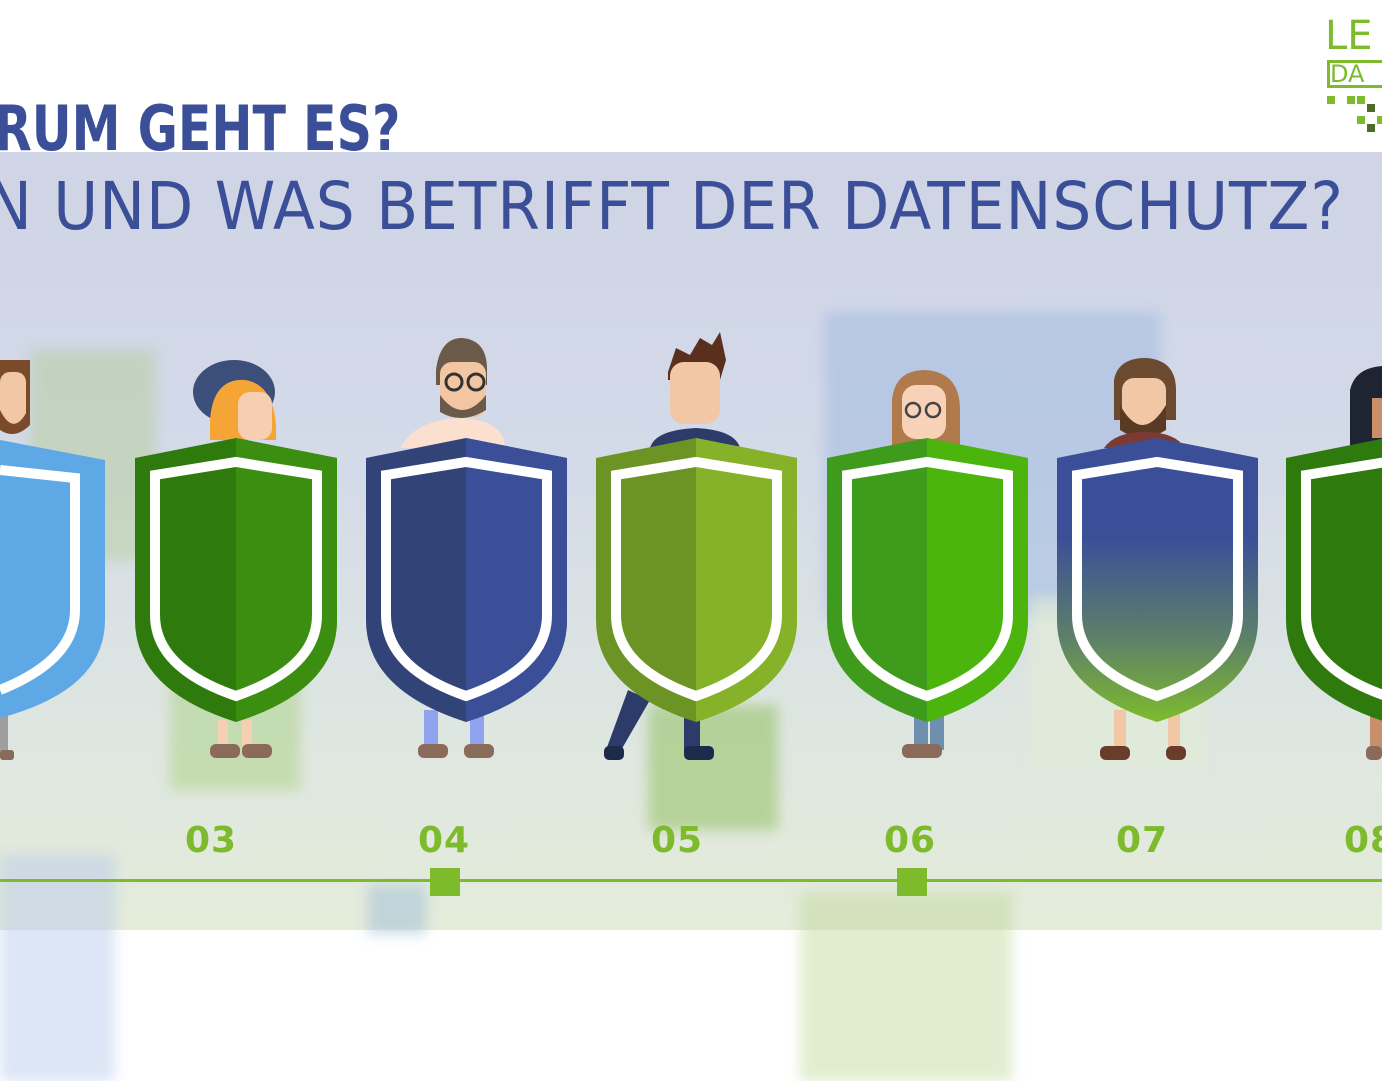 This screenshot has height=1081, width=1382. I want to click on timeline-label-07: 07, so click(1142, 840).